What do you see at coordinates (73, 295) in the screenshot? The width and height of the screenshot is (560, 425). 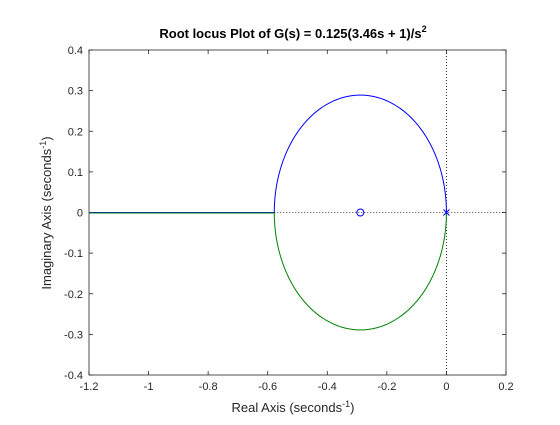 I see `y-tick-label: -0.2` at bounding box center [73, 295].